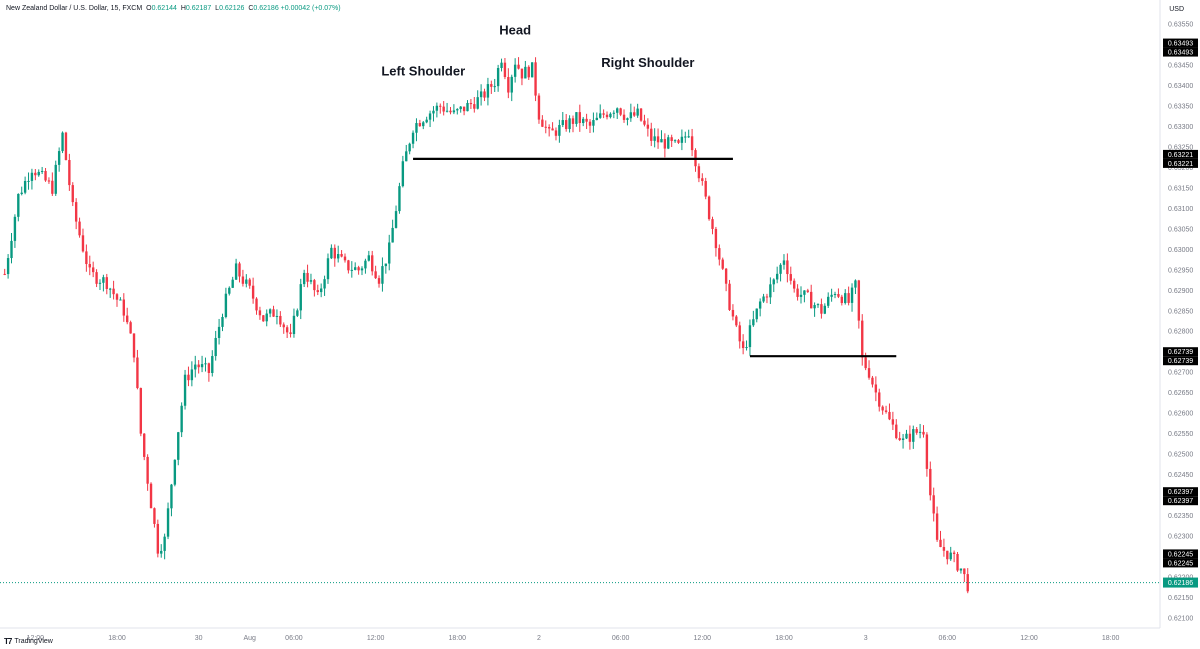 Image resolution: width=1200 pixels, height=649 pixels. I want to click on tradingview-brand: T7 TradingView, so click(28, 641).